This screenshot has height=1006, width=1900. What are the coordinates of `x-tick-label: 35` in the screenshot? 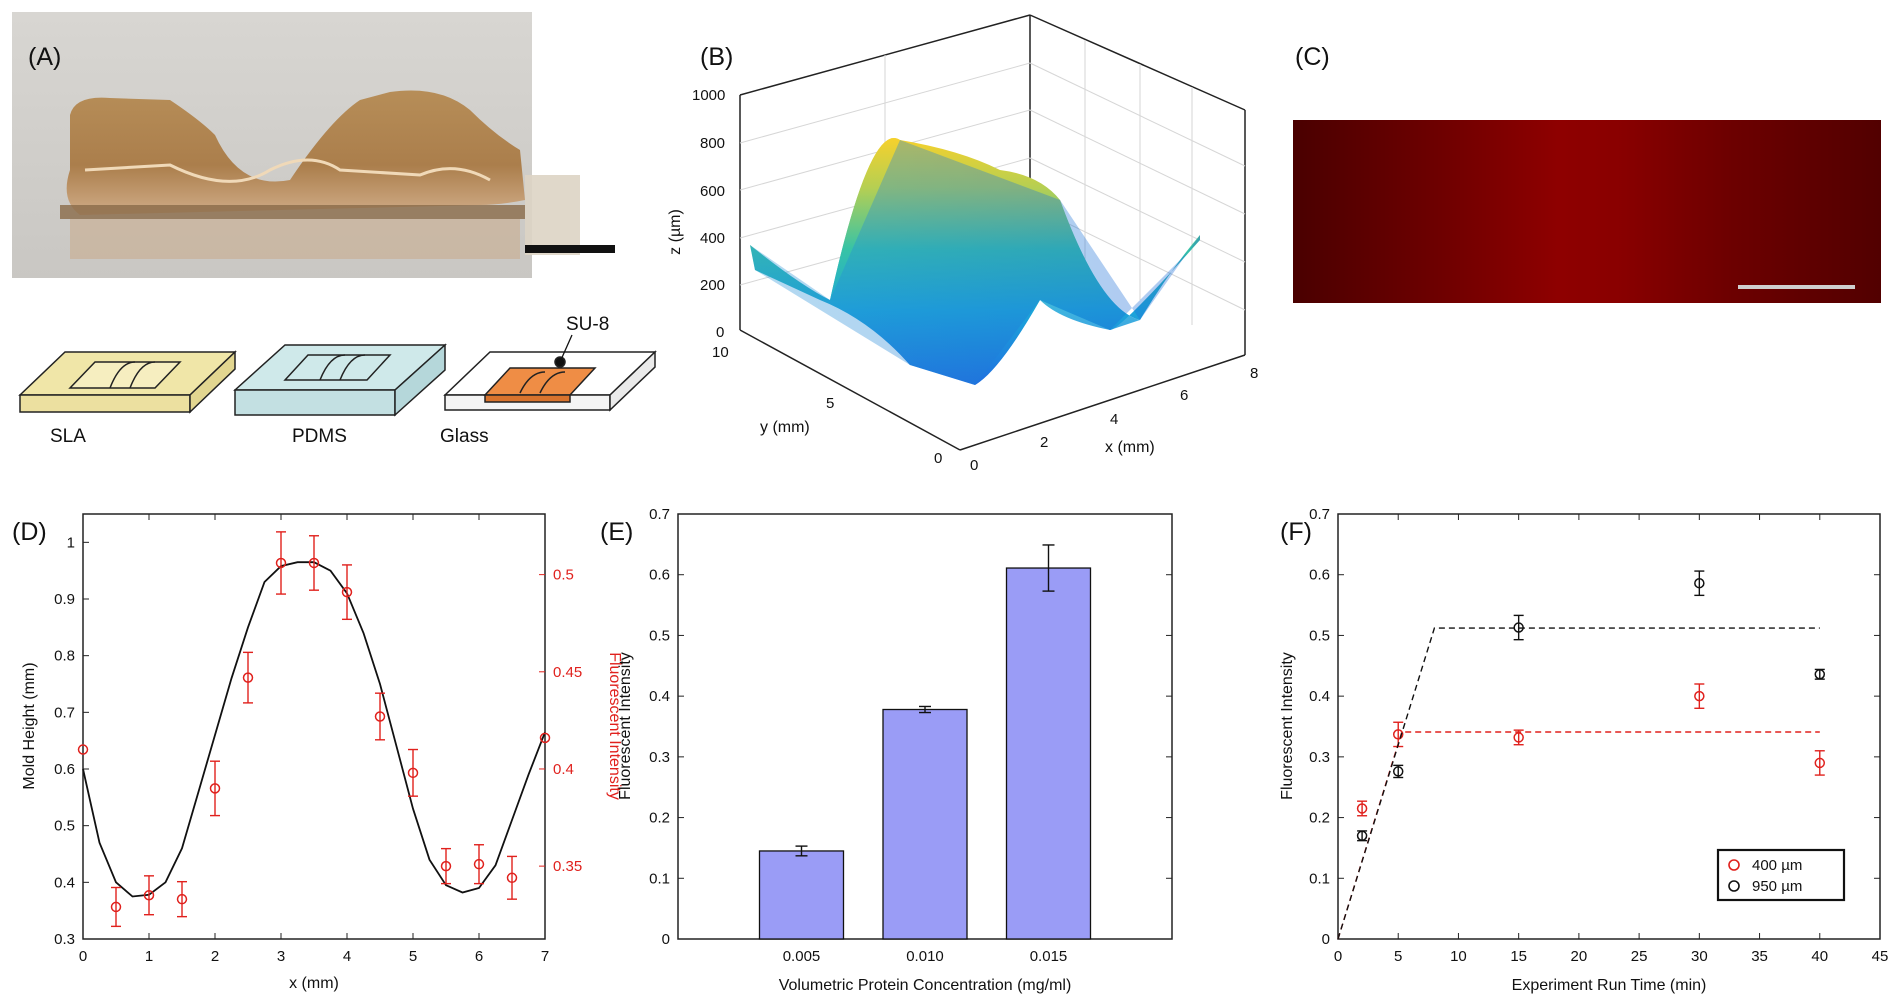 It's located at (1759, 956).